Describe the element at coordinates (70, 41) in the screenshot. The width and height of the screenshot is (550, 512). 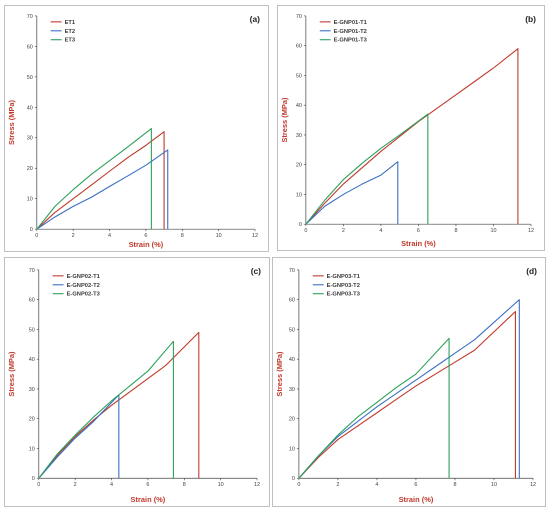
I see `legend-label: ET3` at that location.